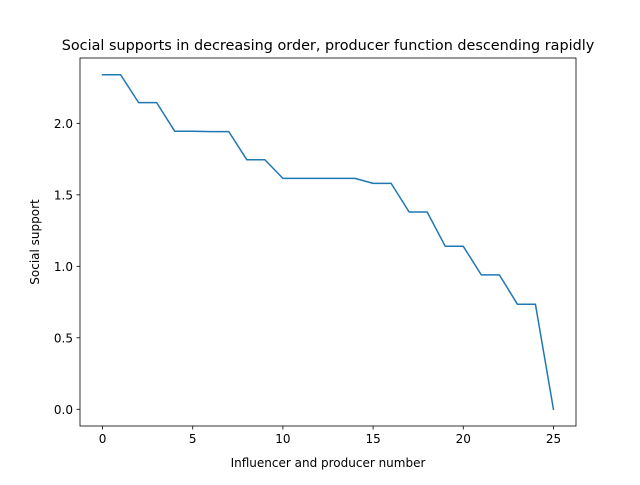 The width and height of the screenshot is (640, 485). I want to click on y-tick-label: 0.0, so click(63, 410).